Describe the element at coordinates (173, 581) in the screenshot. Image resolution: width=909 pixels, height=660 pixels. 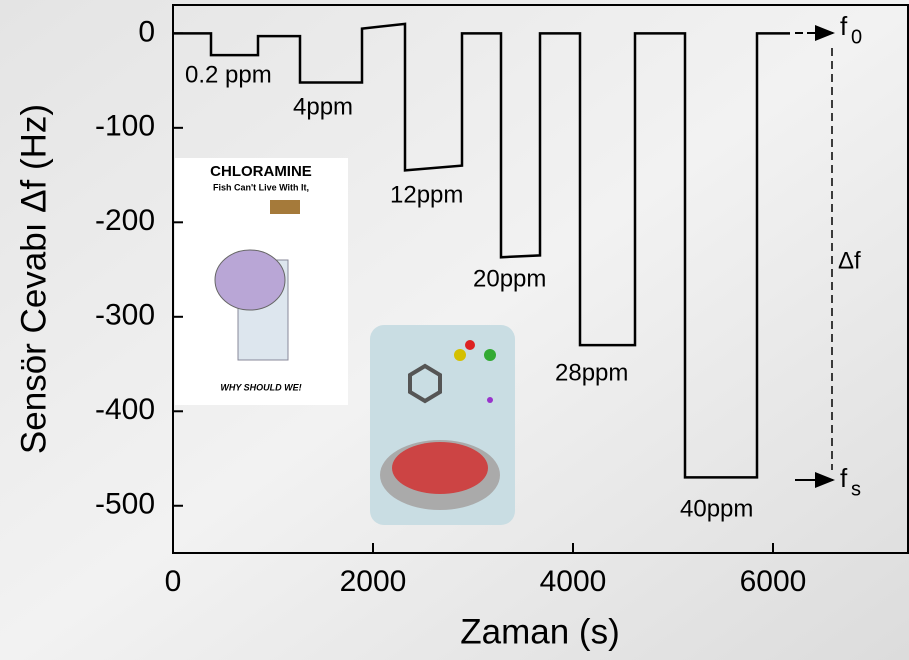
I see `x-tick-label: 0` at that location.